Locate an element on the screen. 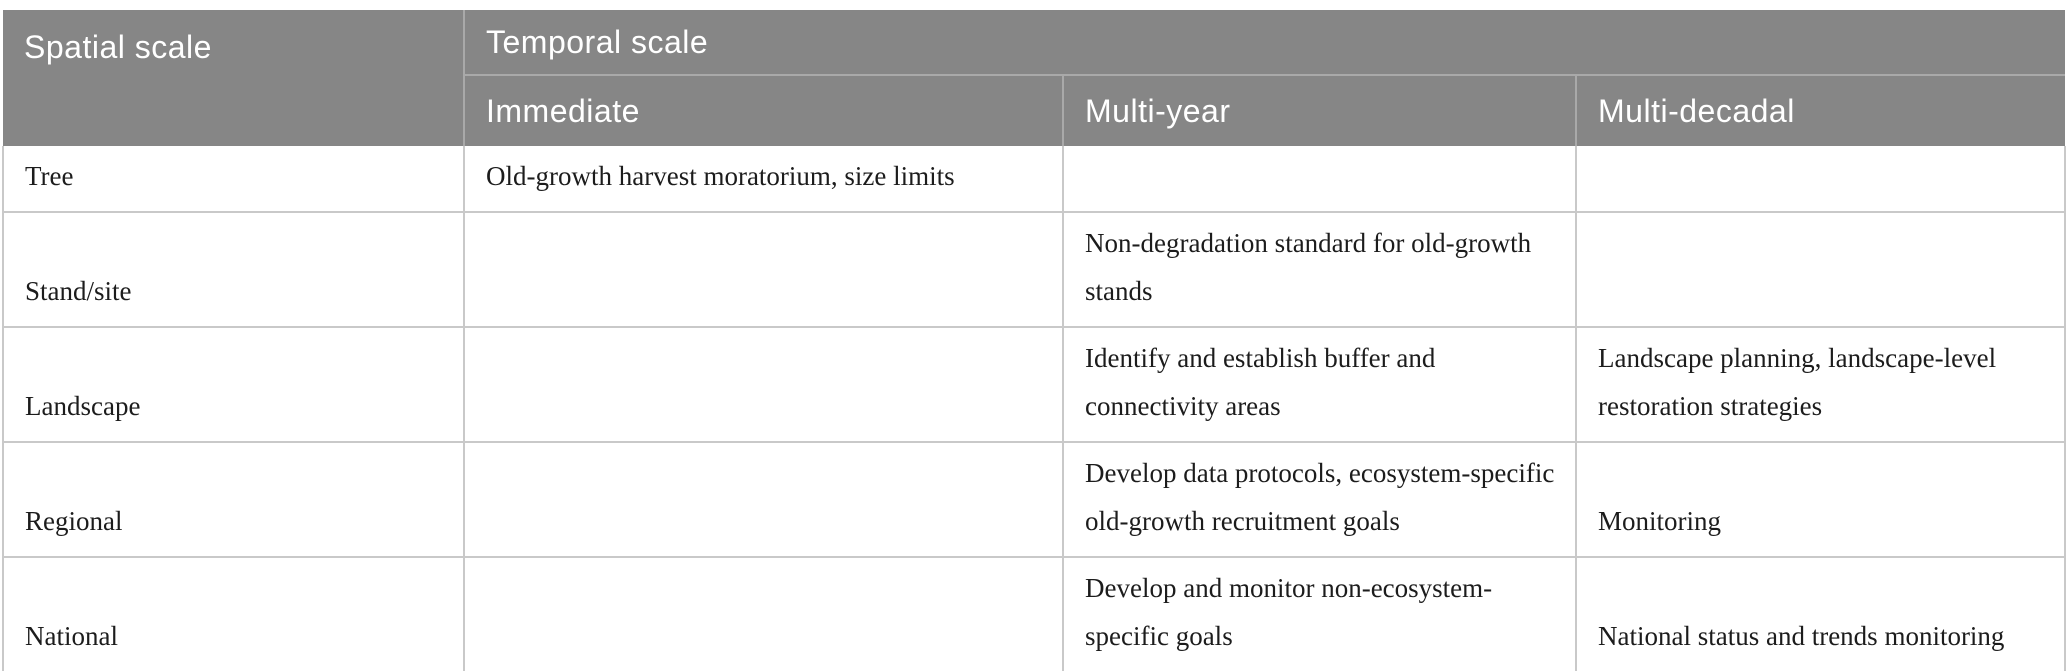  header-multi-decadal: Multi-decadal is located at coordinates (1821, 110).